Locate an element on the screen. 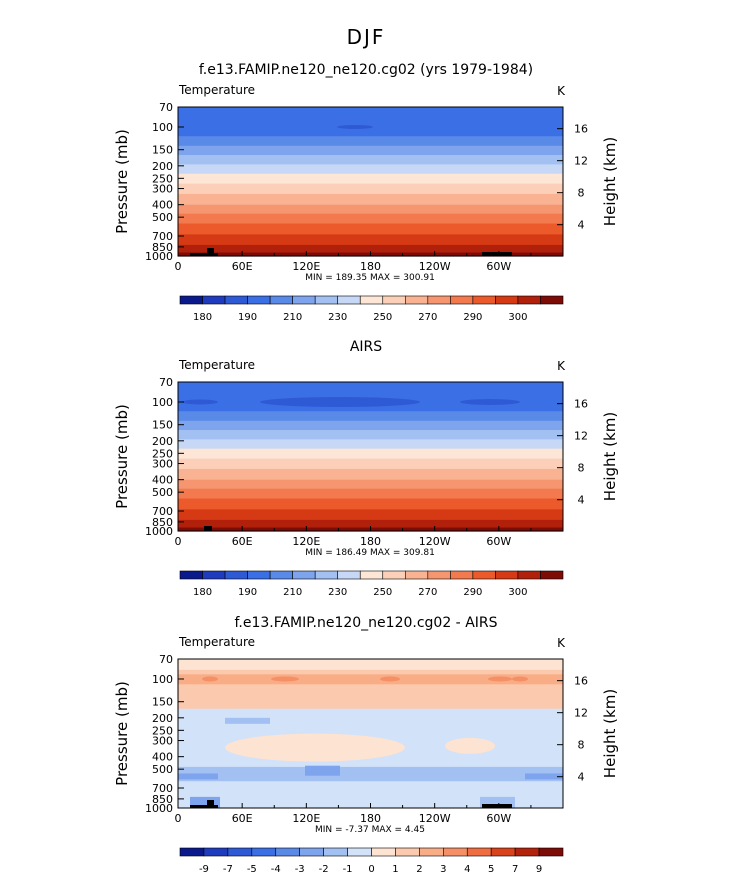 The image size is (733, 873). panel-title: f.e13.FAMIP.ne120_ne120.cg02 - AIRS is located at coordinates (365, 623).